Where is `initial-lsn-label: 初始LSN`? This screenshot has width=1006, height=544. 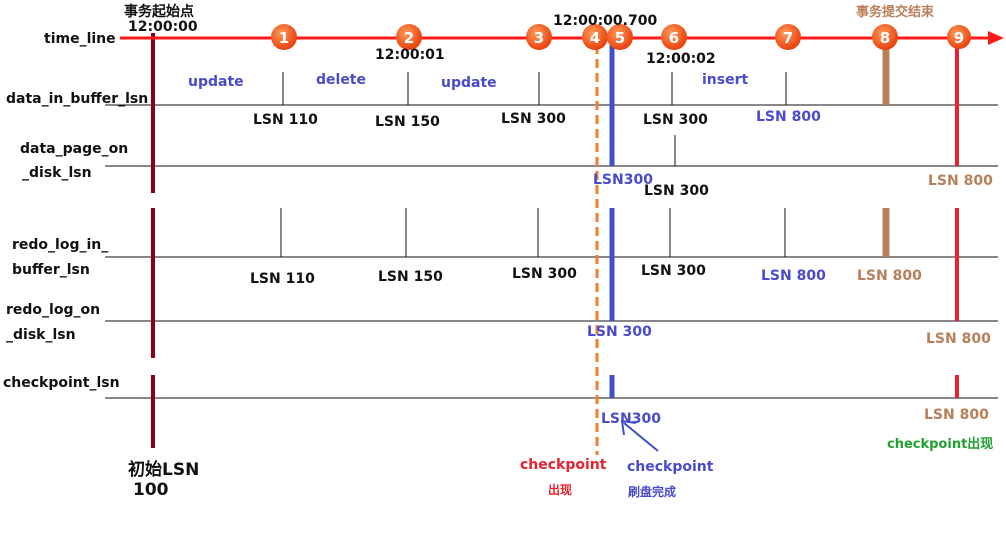 initial-lsn-label: 初始LSN is located at coordinates (163, 469).